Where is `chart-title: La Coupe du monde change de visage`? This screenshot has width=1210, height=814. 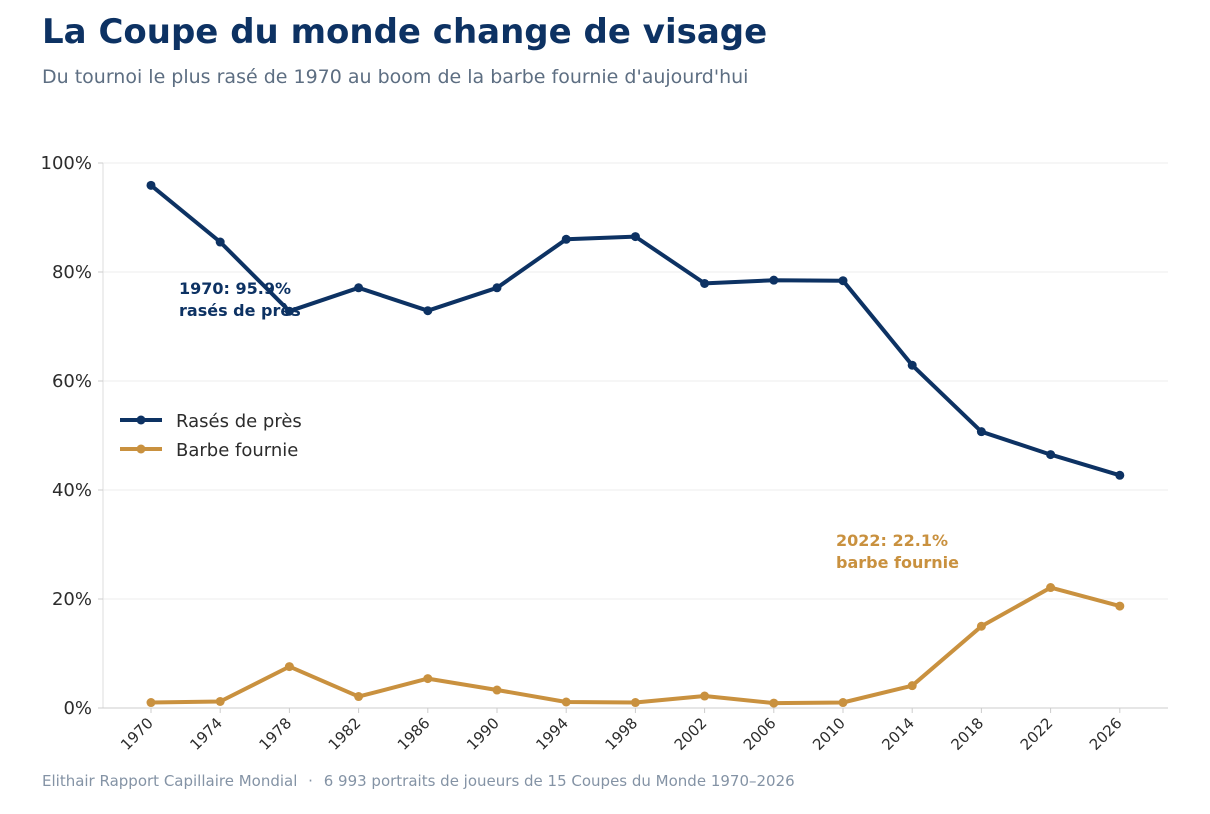 chart-title: La Coupe du monde change de visage is located at coordinates (405, 32).